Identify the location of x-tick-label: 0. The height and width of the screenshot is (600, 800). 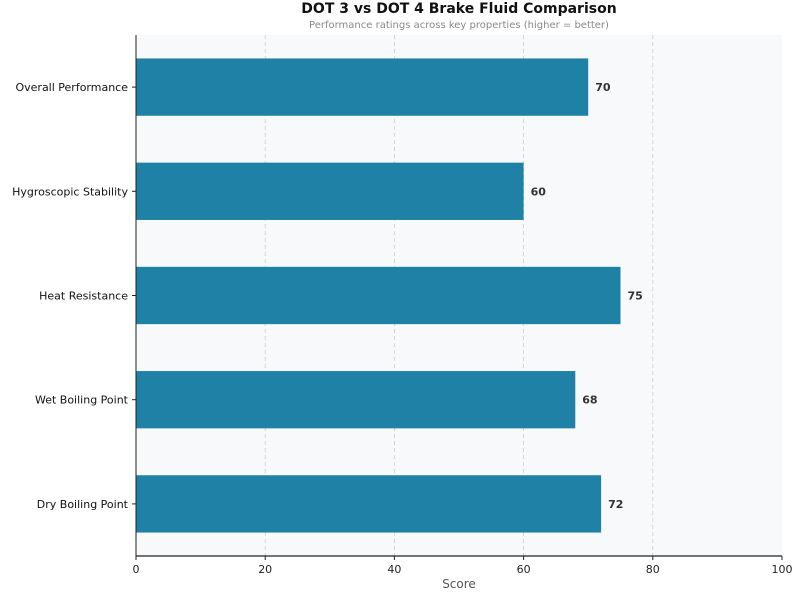
(136, 569).